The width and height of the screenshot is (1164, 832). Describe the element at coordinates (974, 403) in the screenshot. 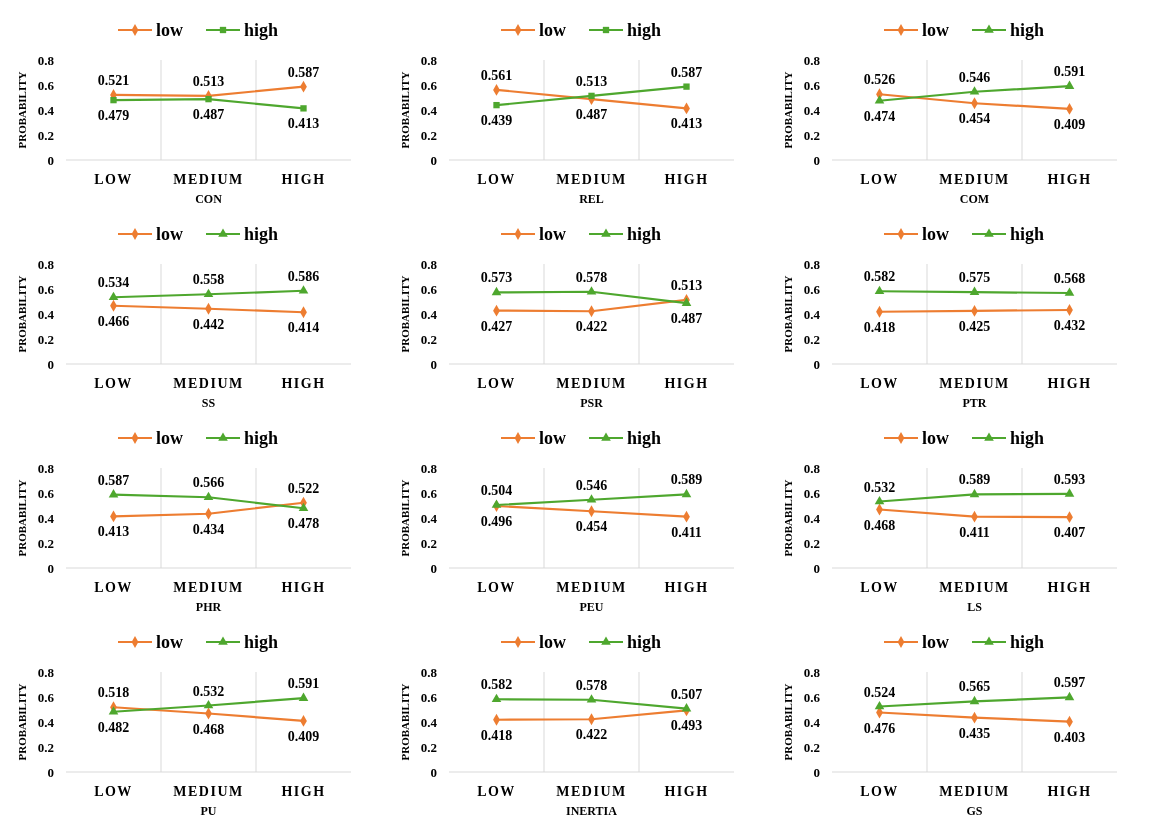

I see `x-axis-title: PTR` at that location.